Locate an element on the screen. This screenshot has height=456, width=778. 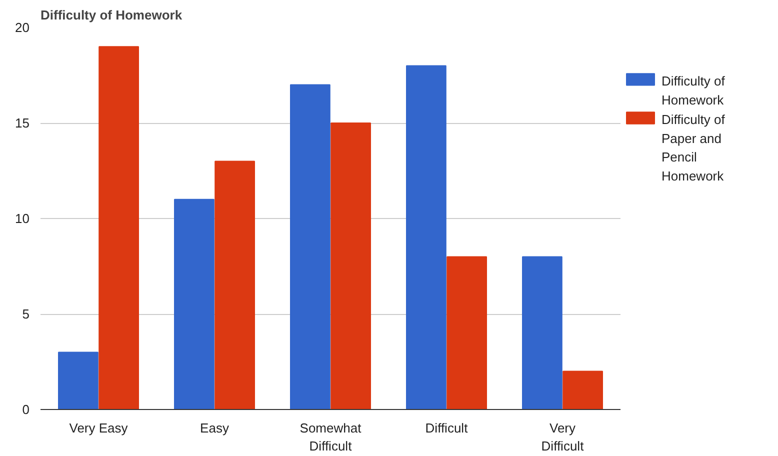
y-tick-label: 20 is located at coordinates (22, 27).